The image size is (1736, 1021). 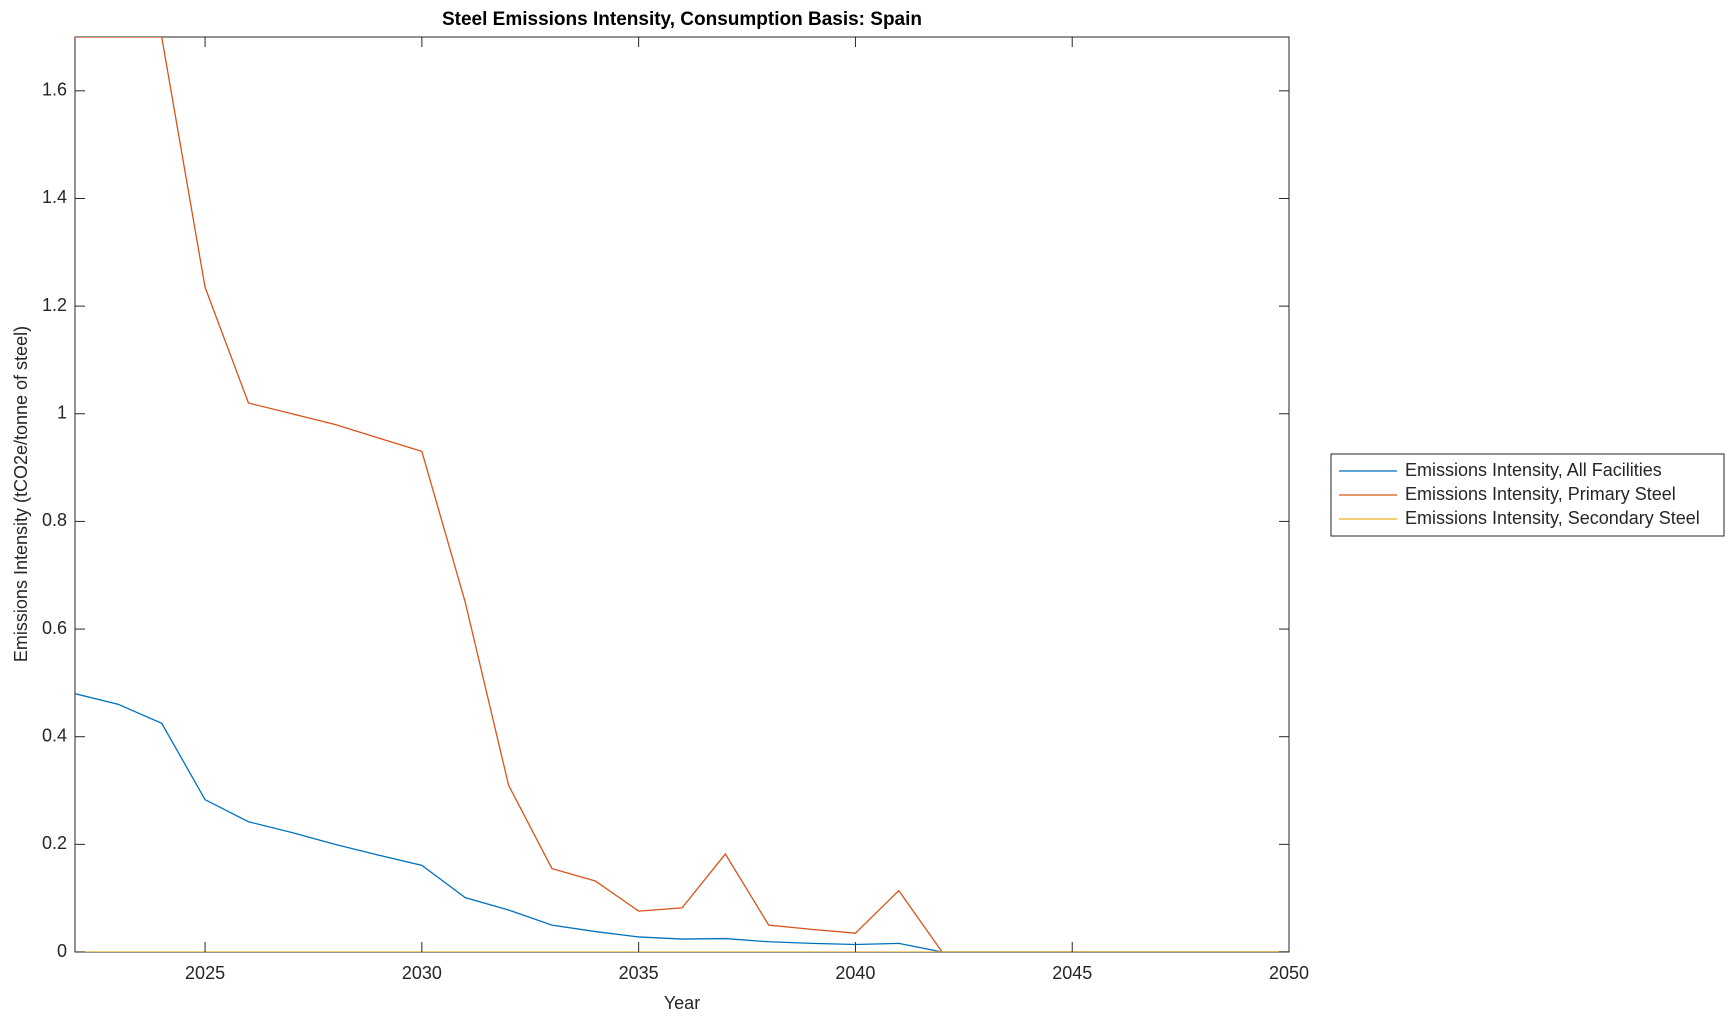 What do you see at coordinates (54, 305) in the screenshot?
I see `y-tick-label: 1.2` at bounding box center [54, 305].